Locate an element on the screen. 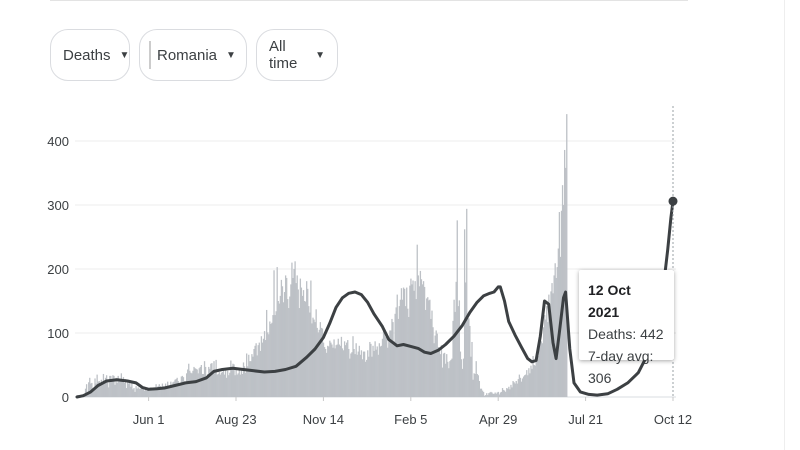  location-dropdown-label: Romania is located at coordinates (187, 55).